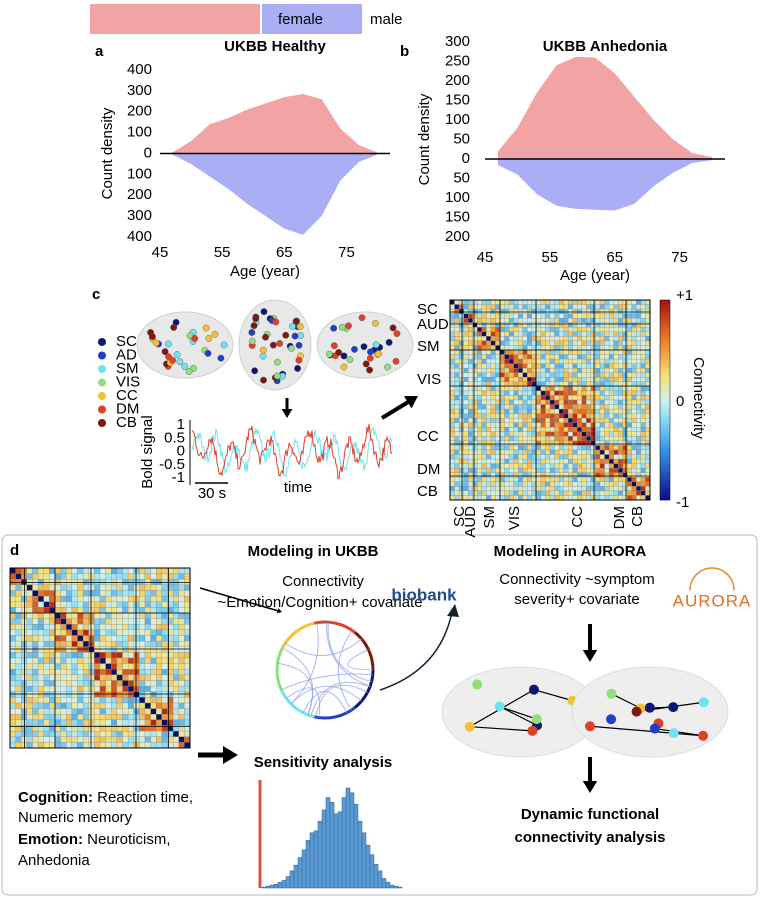 This screenshot has width=760, height=899. I want to click on x-tick-label: 55, so click(222, 252).